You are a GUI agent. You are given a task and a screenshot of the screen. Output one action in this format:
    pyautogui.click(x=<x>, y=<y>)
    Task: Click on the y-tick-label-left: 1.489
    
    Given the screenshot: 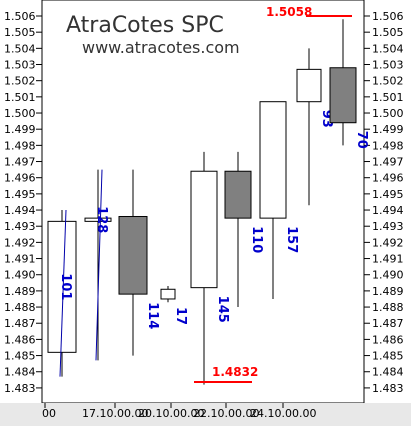 What is the action you would take?
    pyautogui.click(x=20, y=291)
    